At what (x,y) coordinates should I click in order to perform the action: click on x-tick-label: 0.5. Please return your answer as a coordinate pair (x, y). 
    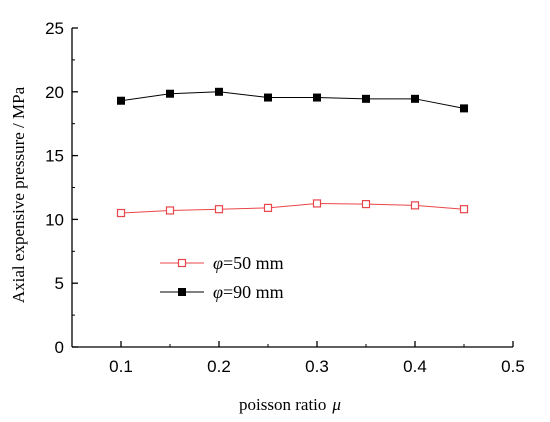
    Looking at the image, I should click on (513, 366).